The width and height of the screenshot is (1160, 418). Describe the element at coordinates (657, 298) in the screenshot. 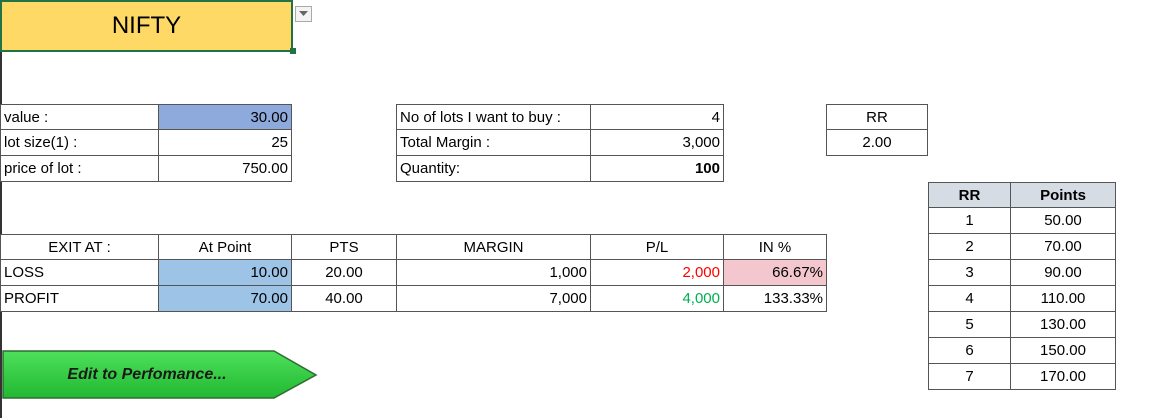

I see `profit-pl: 4,000` at that location.